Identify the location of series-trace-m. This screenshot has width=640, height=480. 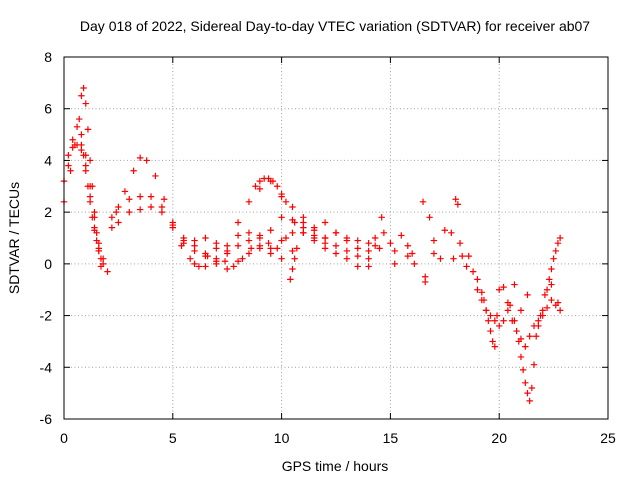
(428, 243).